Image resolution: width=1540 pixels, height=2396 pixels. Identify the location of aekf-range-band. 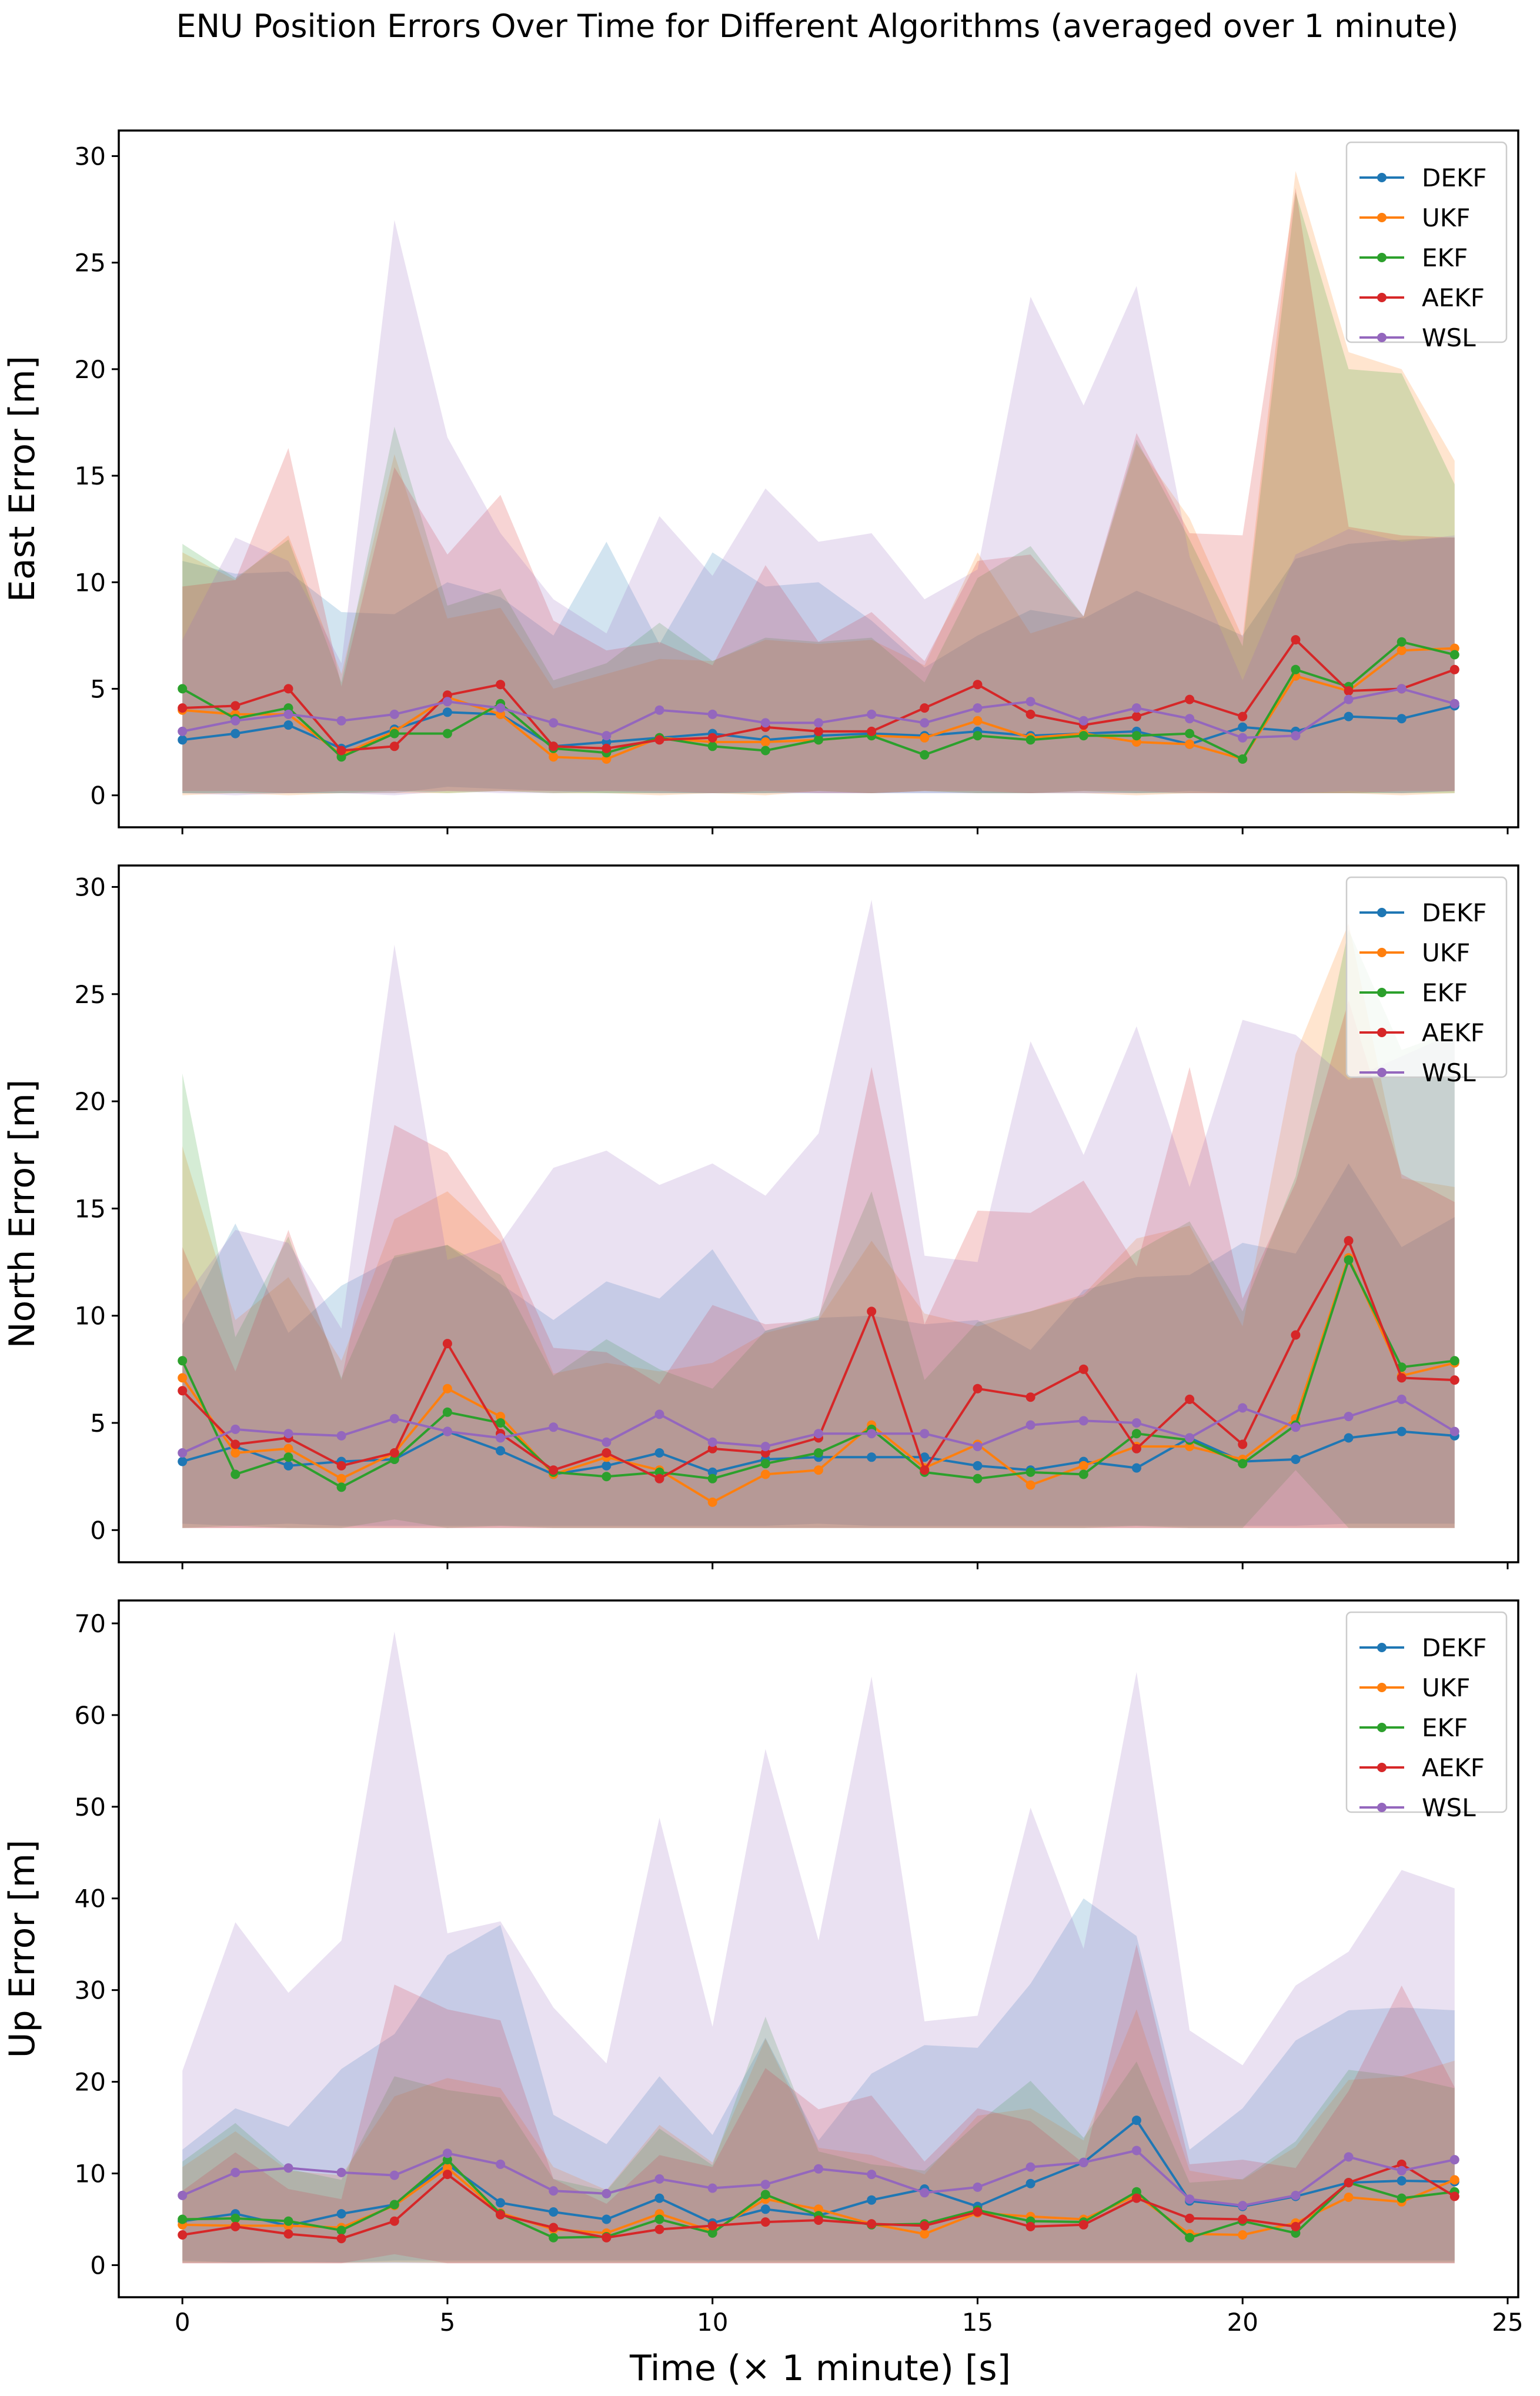
(818, 2104).